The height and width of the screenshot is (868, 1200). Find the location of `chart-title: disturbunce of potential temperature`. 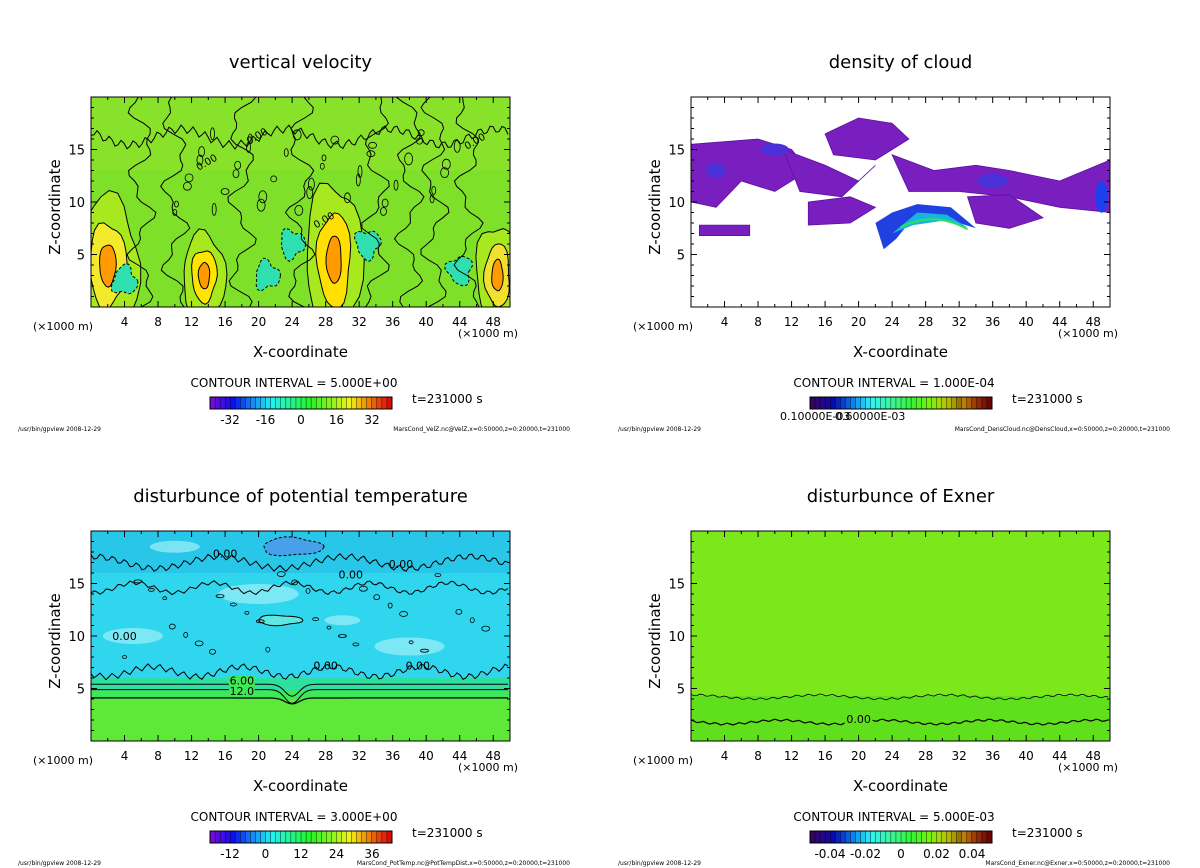

chart-title: disturbunce of potential temperature is located at coordinates (300, 496).